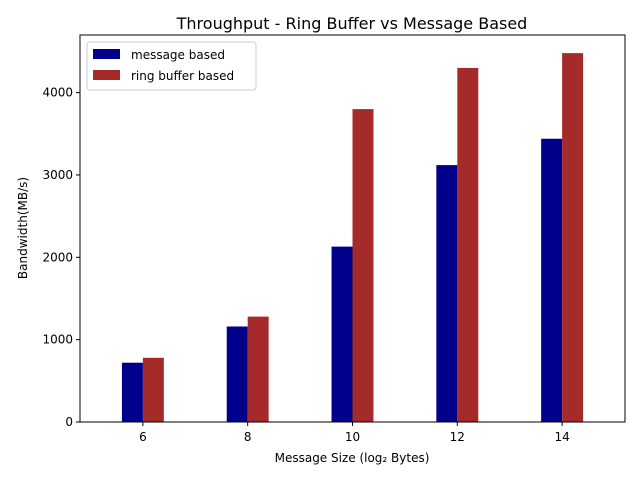  Describe the element at coordinates (57, 93) in the screenshot. I see `y-tick-label: 4000` at that location.